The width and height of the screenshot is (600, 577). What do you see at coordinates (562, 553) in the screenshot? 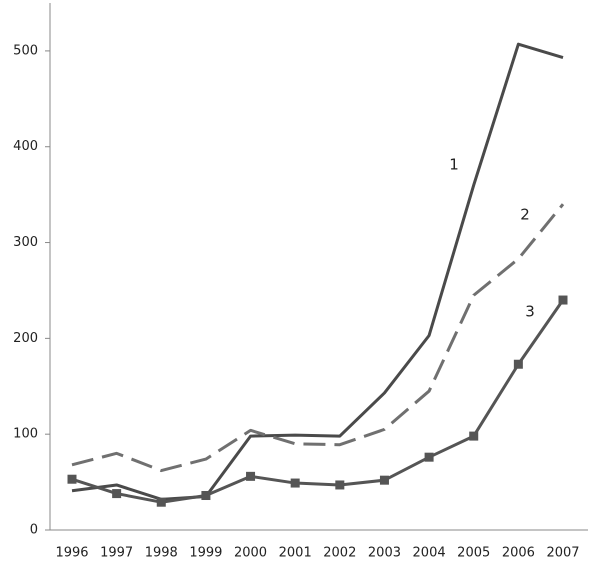
I see `x-tick-label: 2007` at bounding box center [562, 553].